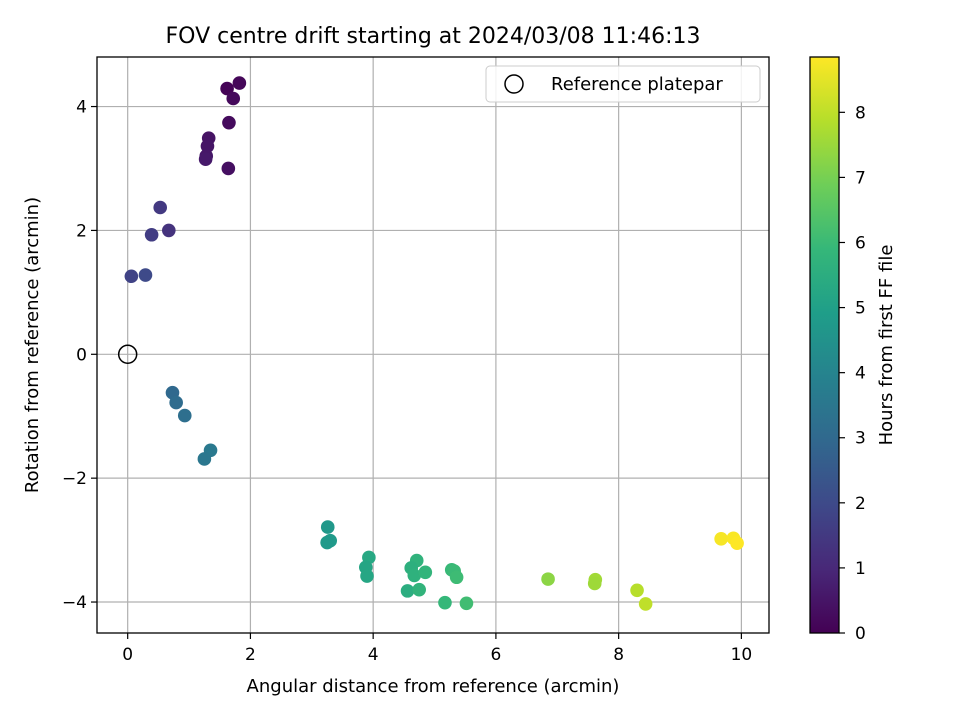 This screenshot has width=960, height=720. I want to click on x-axis-label: Angular distance from reference (arcmin), so click(433, 686).